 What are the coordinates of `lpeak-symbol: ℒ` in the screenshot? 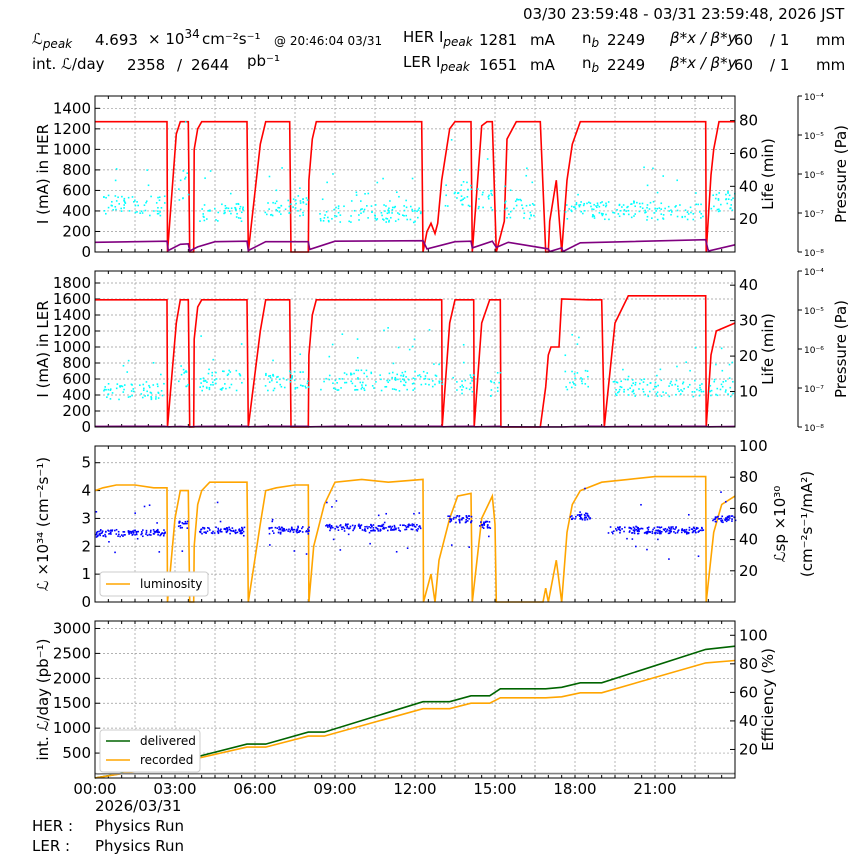 It's located at (37, 39).